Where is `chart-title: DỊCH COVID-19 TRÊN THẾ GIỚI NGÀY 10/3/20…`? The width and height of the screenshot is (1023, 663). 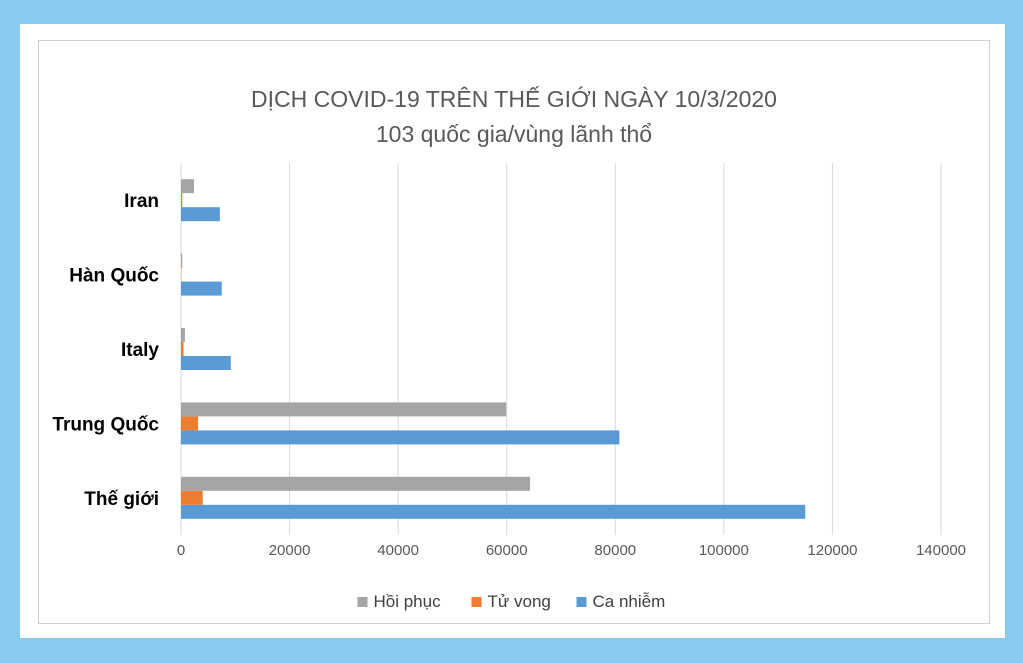
chart-title: DỊCH COVID-19 TRÊN THẾ GIỚI NGÀY 10/3/20… is located at coordinates (514, 98).